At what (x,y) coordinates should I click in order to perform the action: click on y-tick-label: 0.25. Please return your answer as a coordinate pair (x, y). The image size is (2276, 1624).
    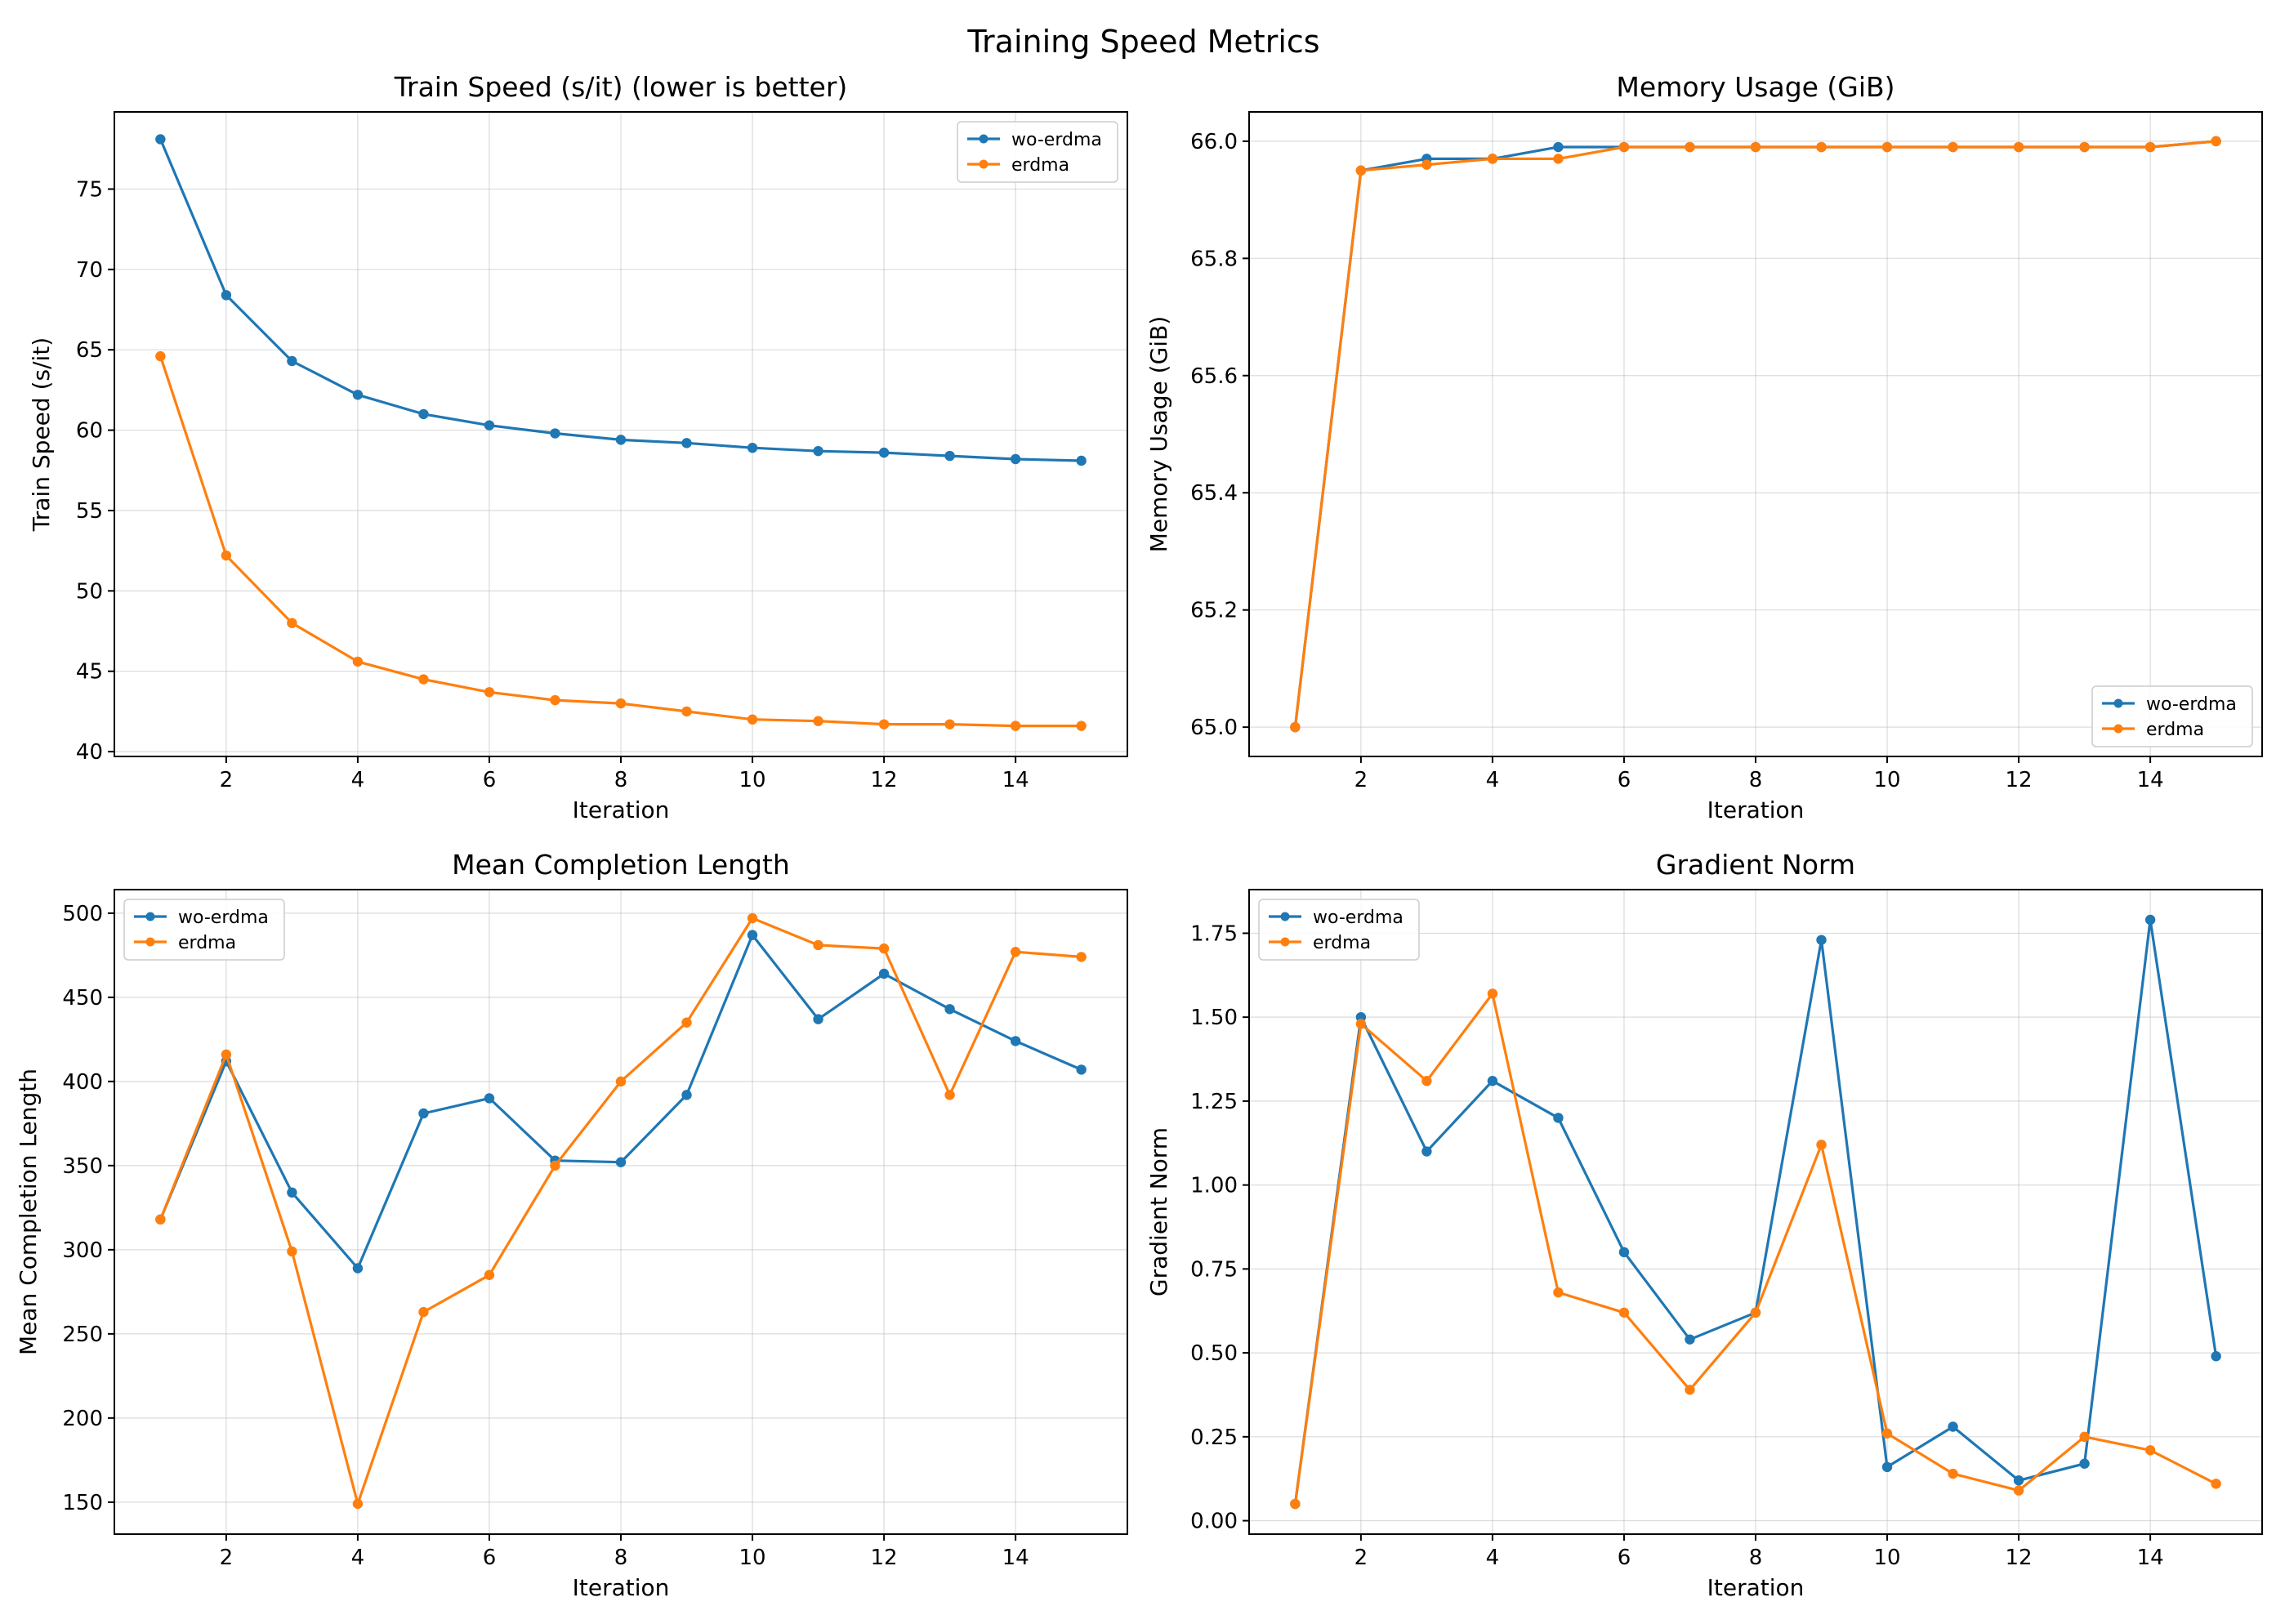
    Looking at the image, I should click on (1214, 1437).